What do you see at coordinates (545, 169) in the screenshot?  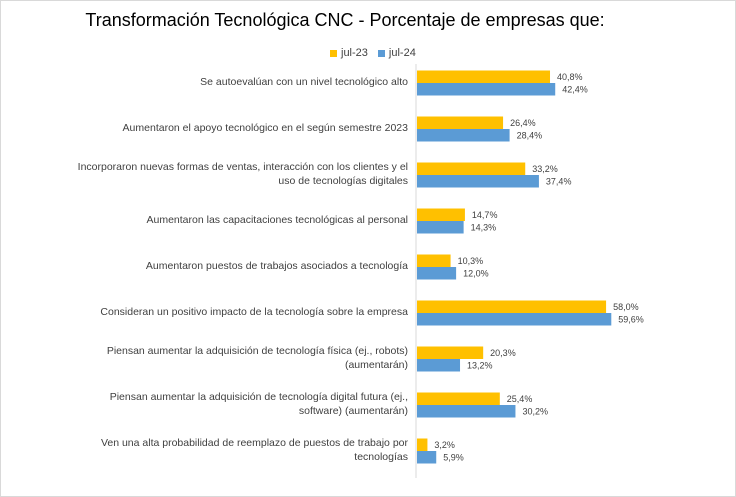 I see `value-label-jul-23-2: 33,2%` at bounding box center [545, 169].